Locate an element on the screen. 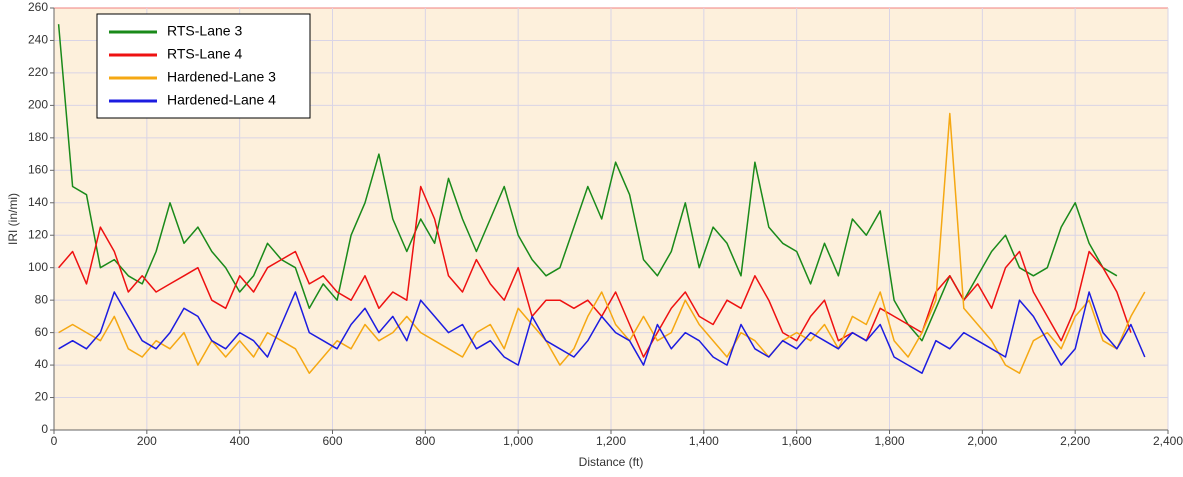  y-tick-label: 20 is located at coordinates (42, 397).